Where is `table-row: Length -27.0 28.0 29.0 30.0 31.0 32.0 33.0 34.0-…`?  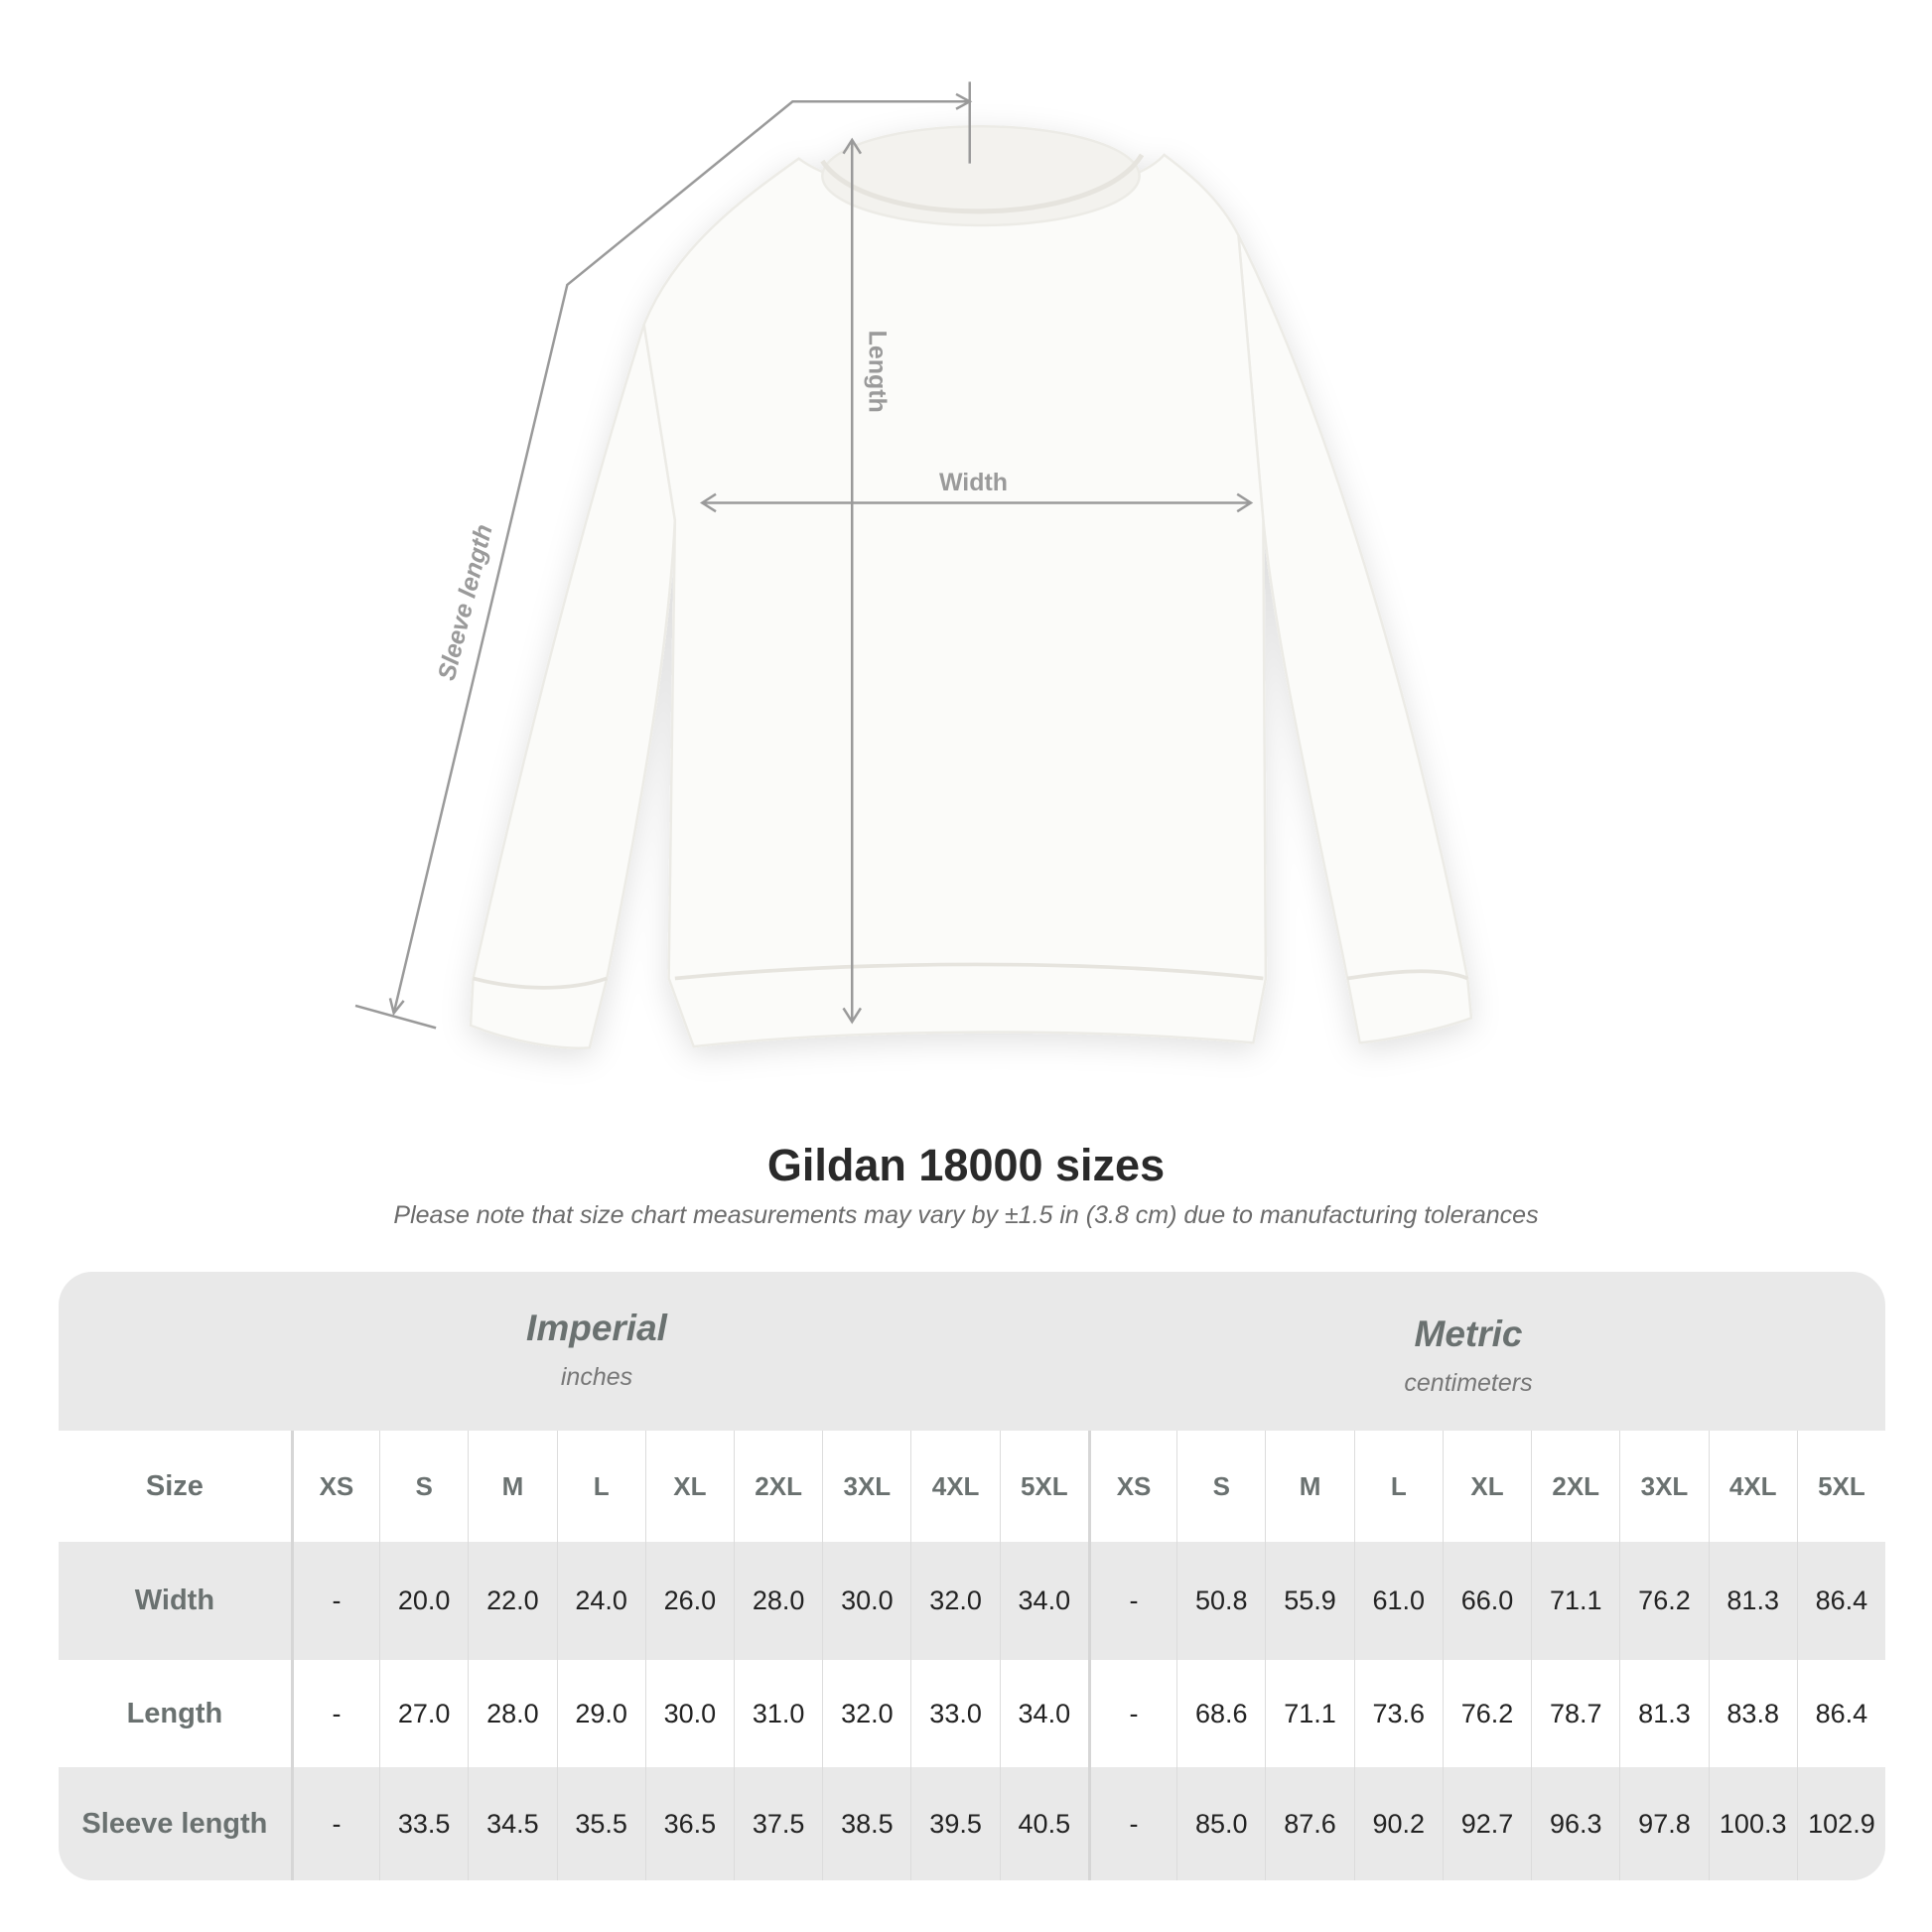
table-row: Length -27.0 28.0 29.0 30.0 31.0 32.0 33.0 34.0-… is located at coordinates (972, 1714).